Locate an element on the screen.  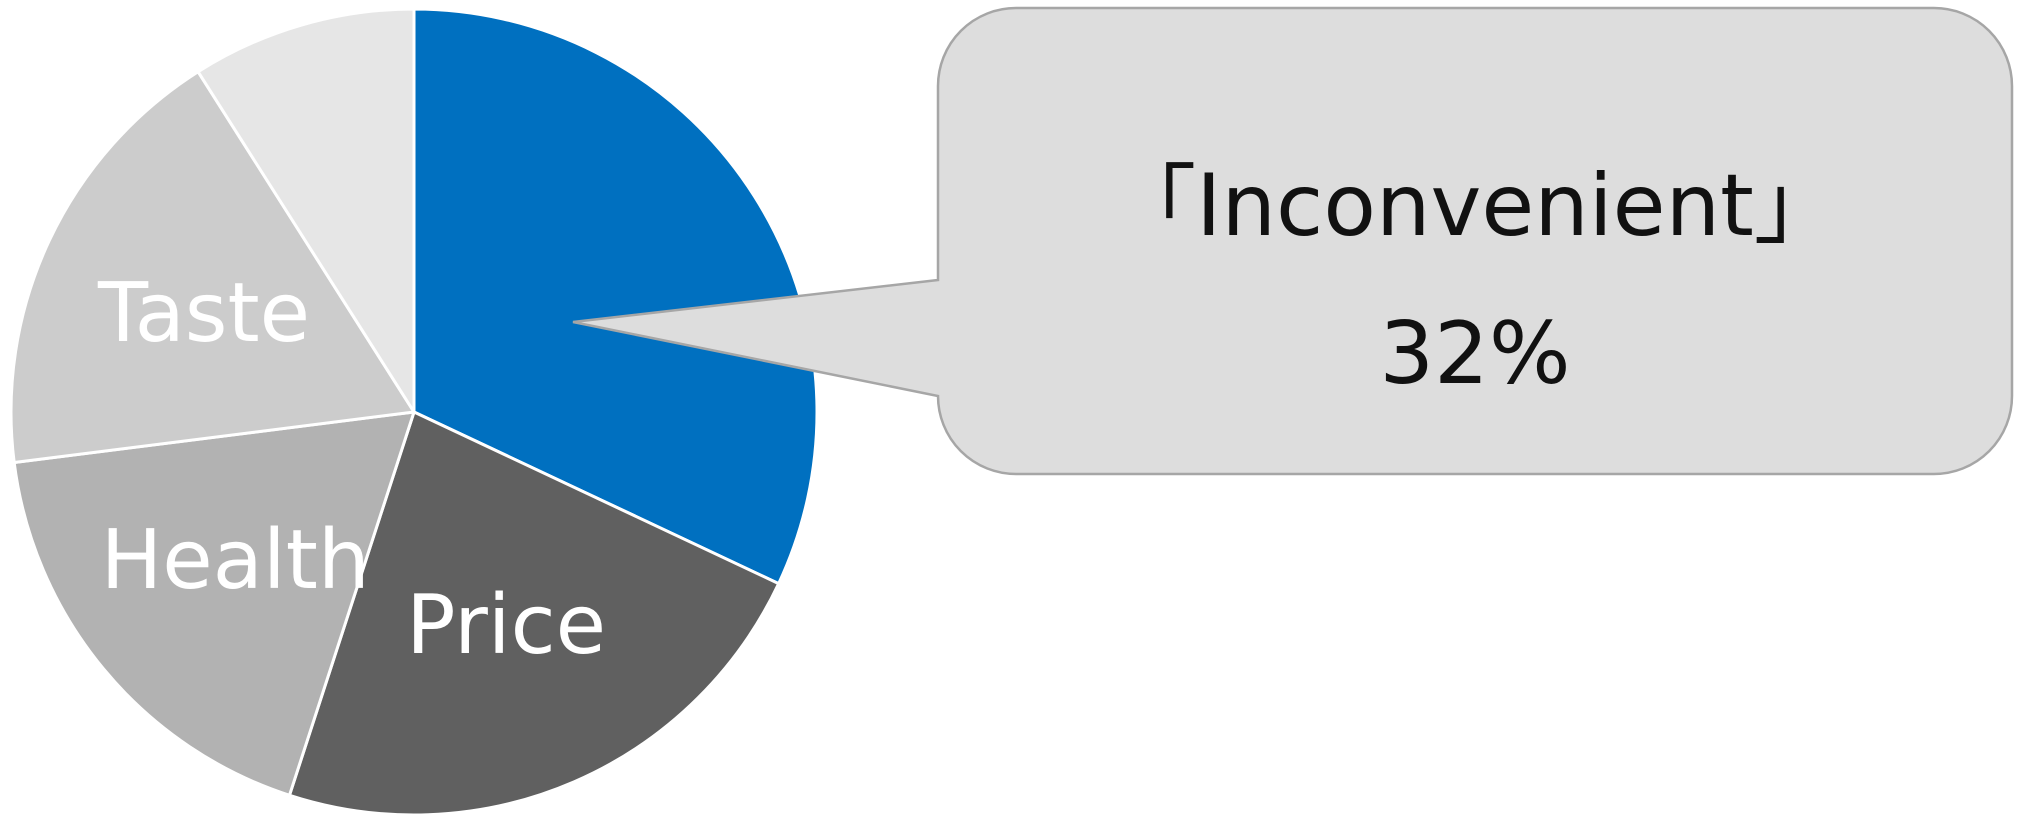
pie-labels: Price Health Taste is located at coordinates (351, 469).